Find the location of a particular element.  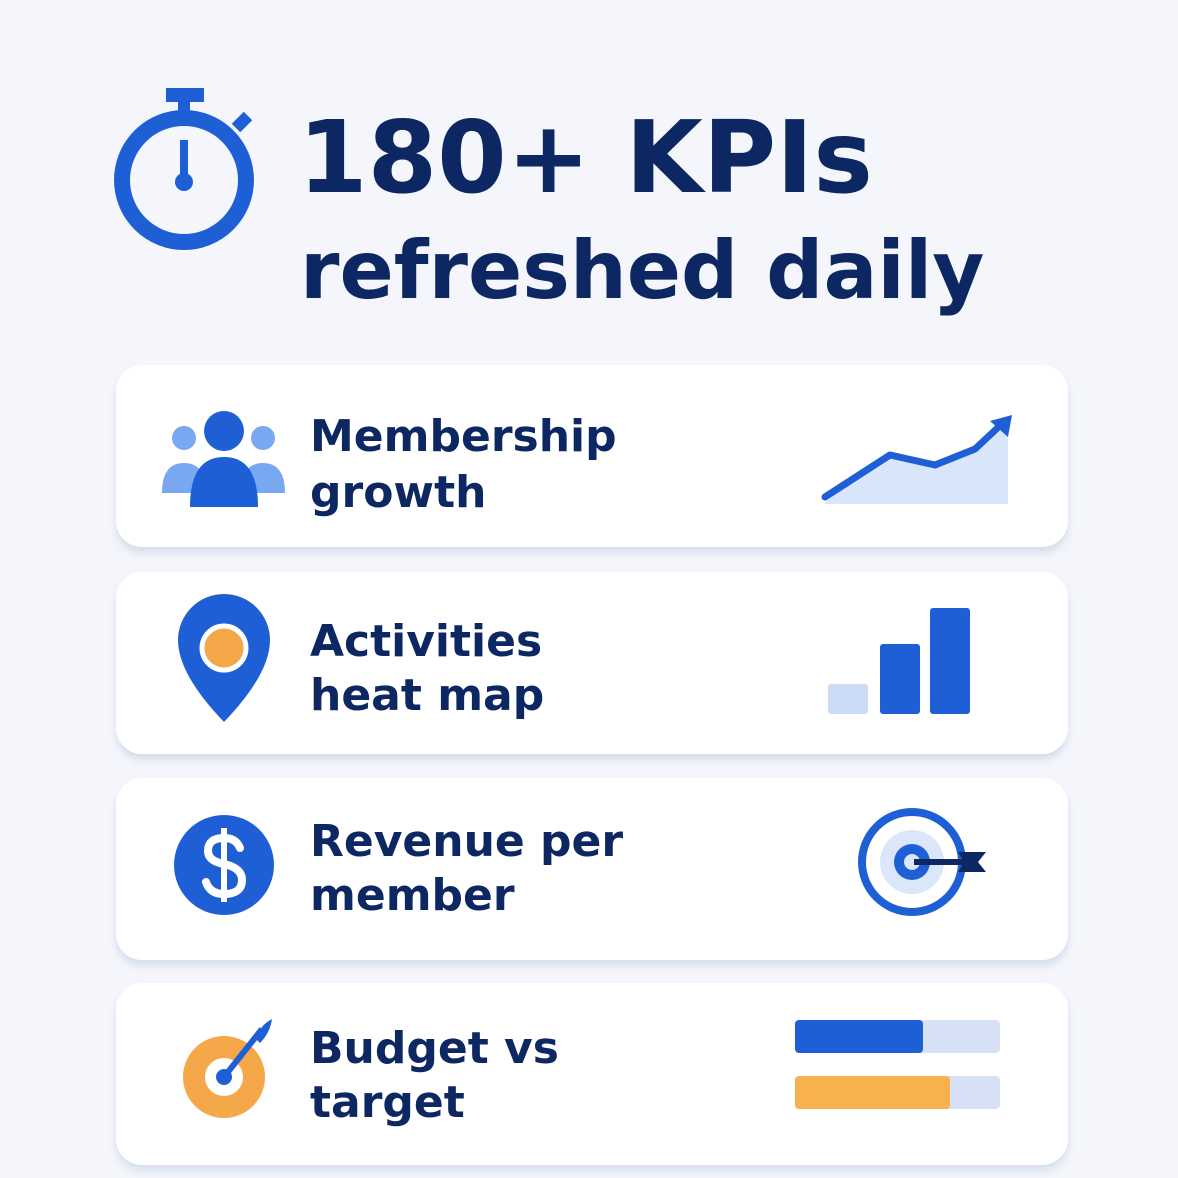

card-label: growth is located at coordinates (398, 492).